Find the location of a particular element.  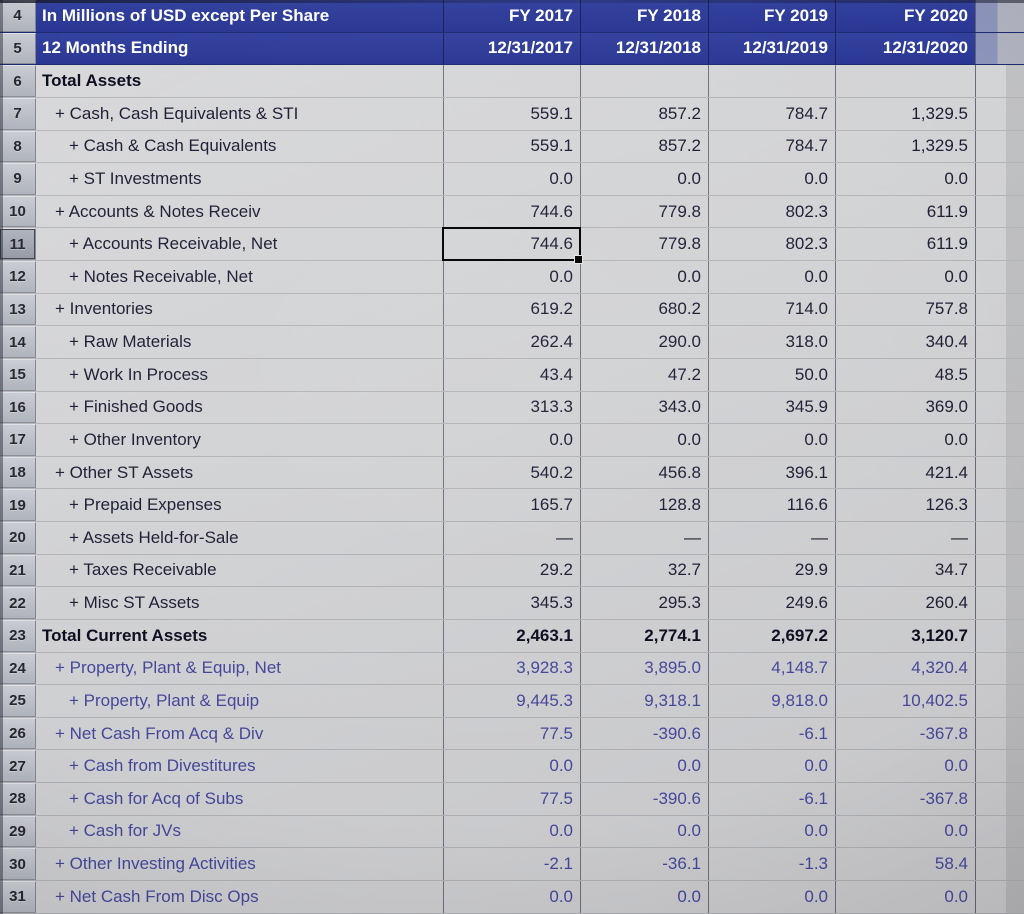

cell-value: -6.1 is located at coordinates (771, 733).